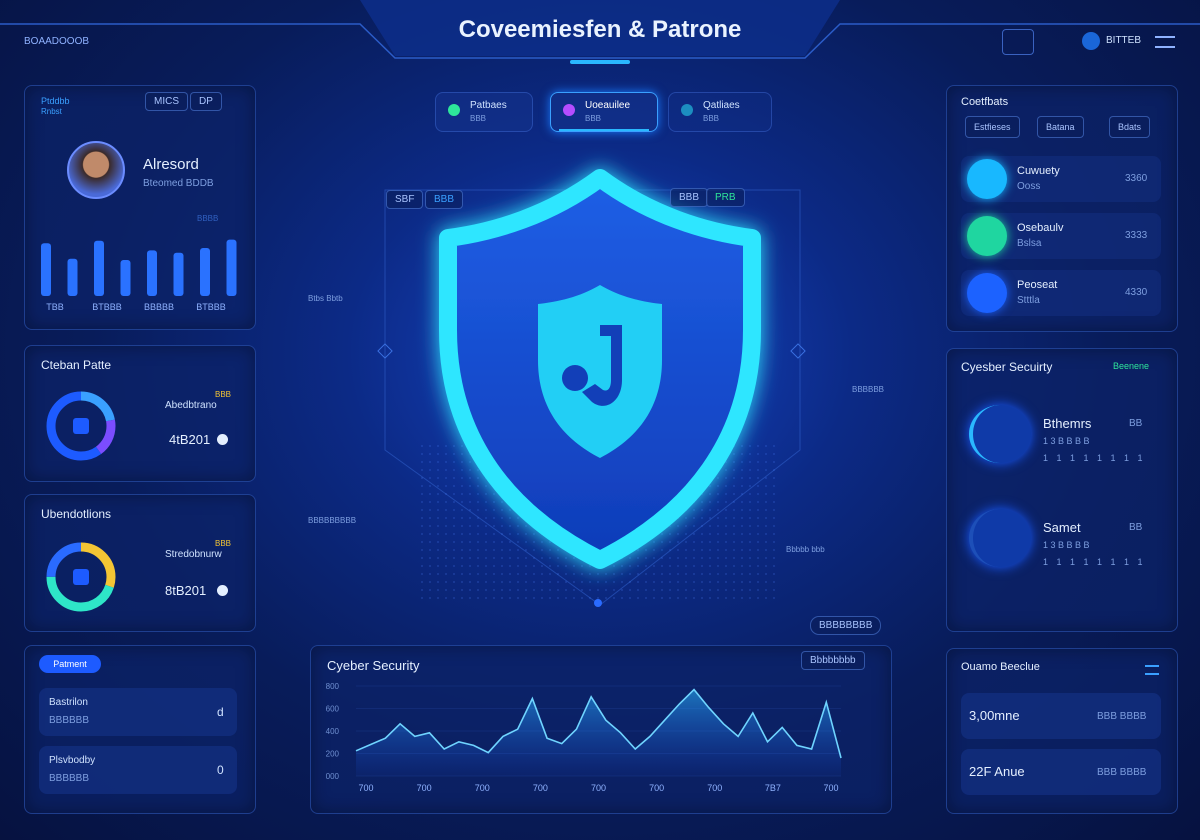 The width and height of the screenshot is (1200, 840). Describe the element at coordinates (193, 554) in the screenshot. I see `stat-label: Stredobnurw` at that location.